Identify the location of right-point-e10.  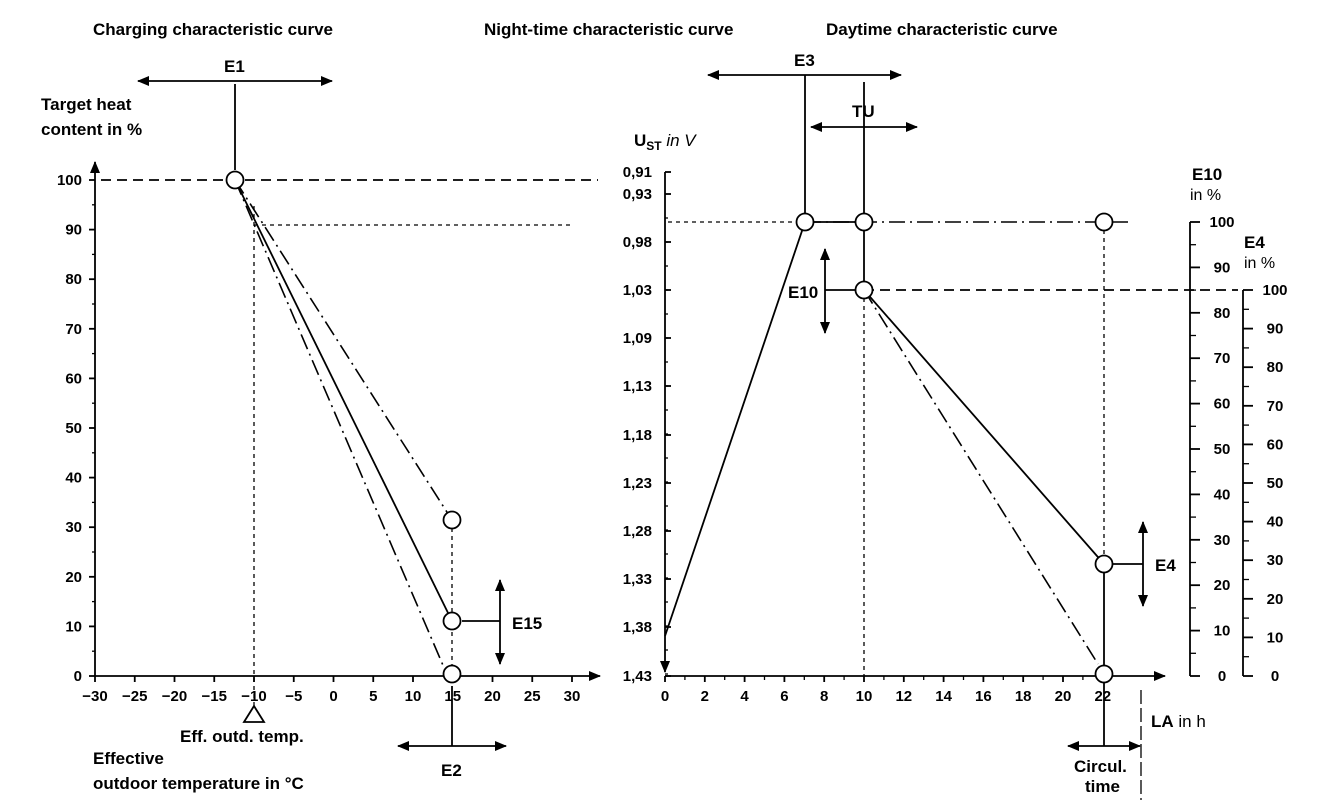
(864, 290).